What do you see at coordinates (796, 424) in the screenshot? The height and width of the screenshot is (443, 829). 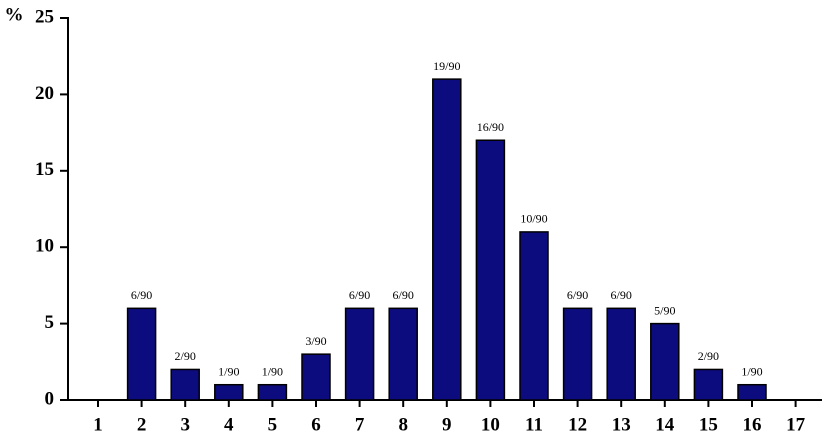 I see `x-tick-label: 17` at bounding box center [796, 424].